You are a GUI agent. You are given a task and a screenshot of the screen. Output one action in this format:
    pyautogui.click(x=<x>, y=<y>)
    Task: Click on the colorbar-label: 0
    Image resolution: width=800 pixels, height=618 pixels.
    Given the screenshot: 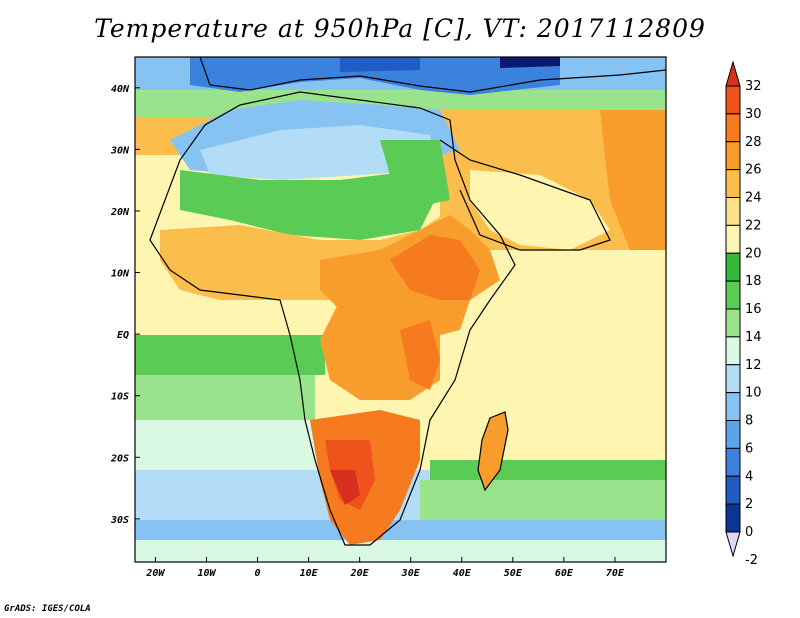 What is the action you would take?
    pyautogui.click(x=749, y=532)
    